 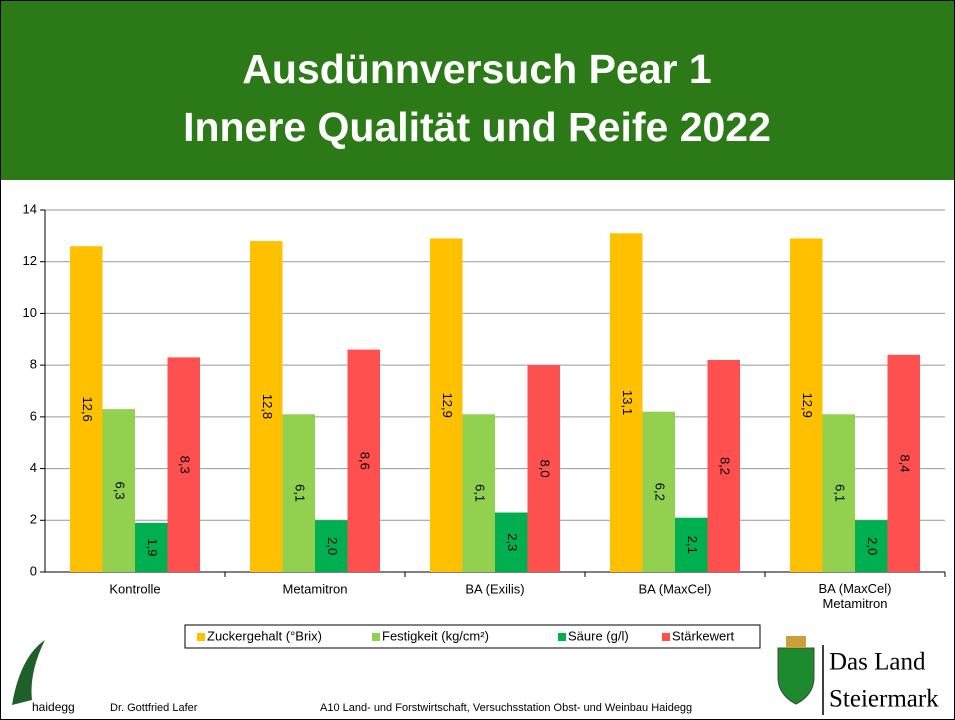 I want to click on y-tick-label: 12, so click(x=30, y=260).